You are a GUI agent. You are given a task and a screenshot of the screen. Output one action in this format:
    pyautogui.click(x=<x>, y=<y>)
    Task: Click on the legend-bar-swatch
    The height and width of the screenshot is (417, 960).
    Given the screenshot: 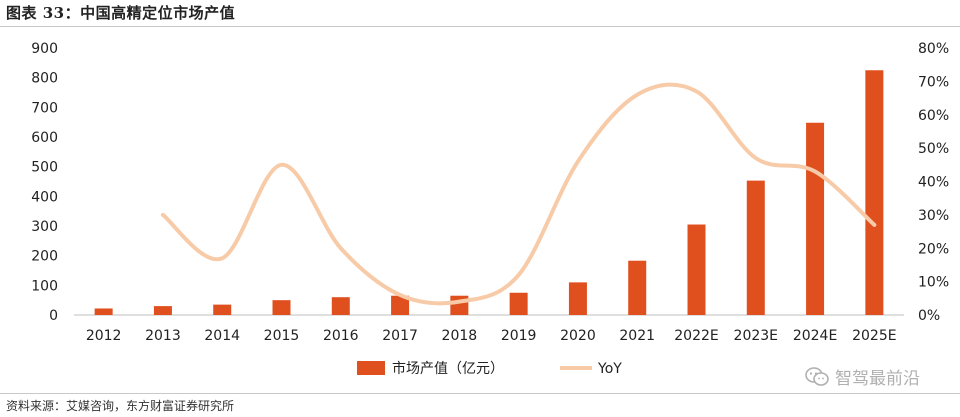 What is the action you would take?
    pyautogui.click(x=371, y=368)
    